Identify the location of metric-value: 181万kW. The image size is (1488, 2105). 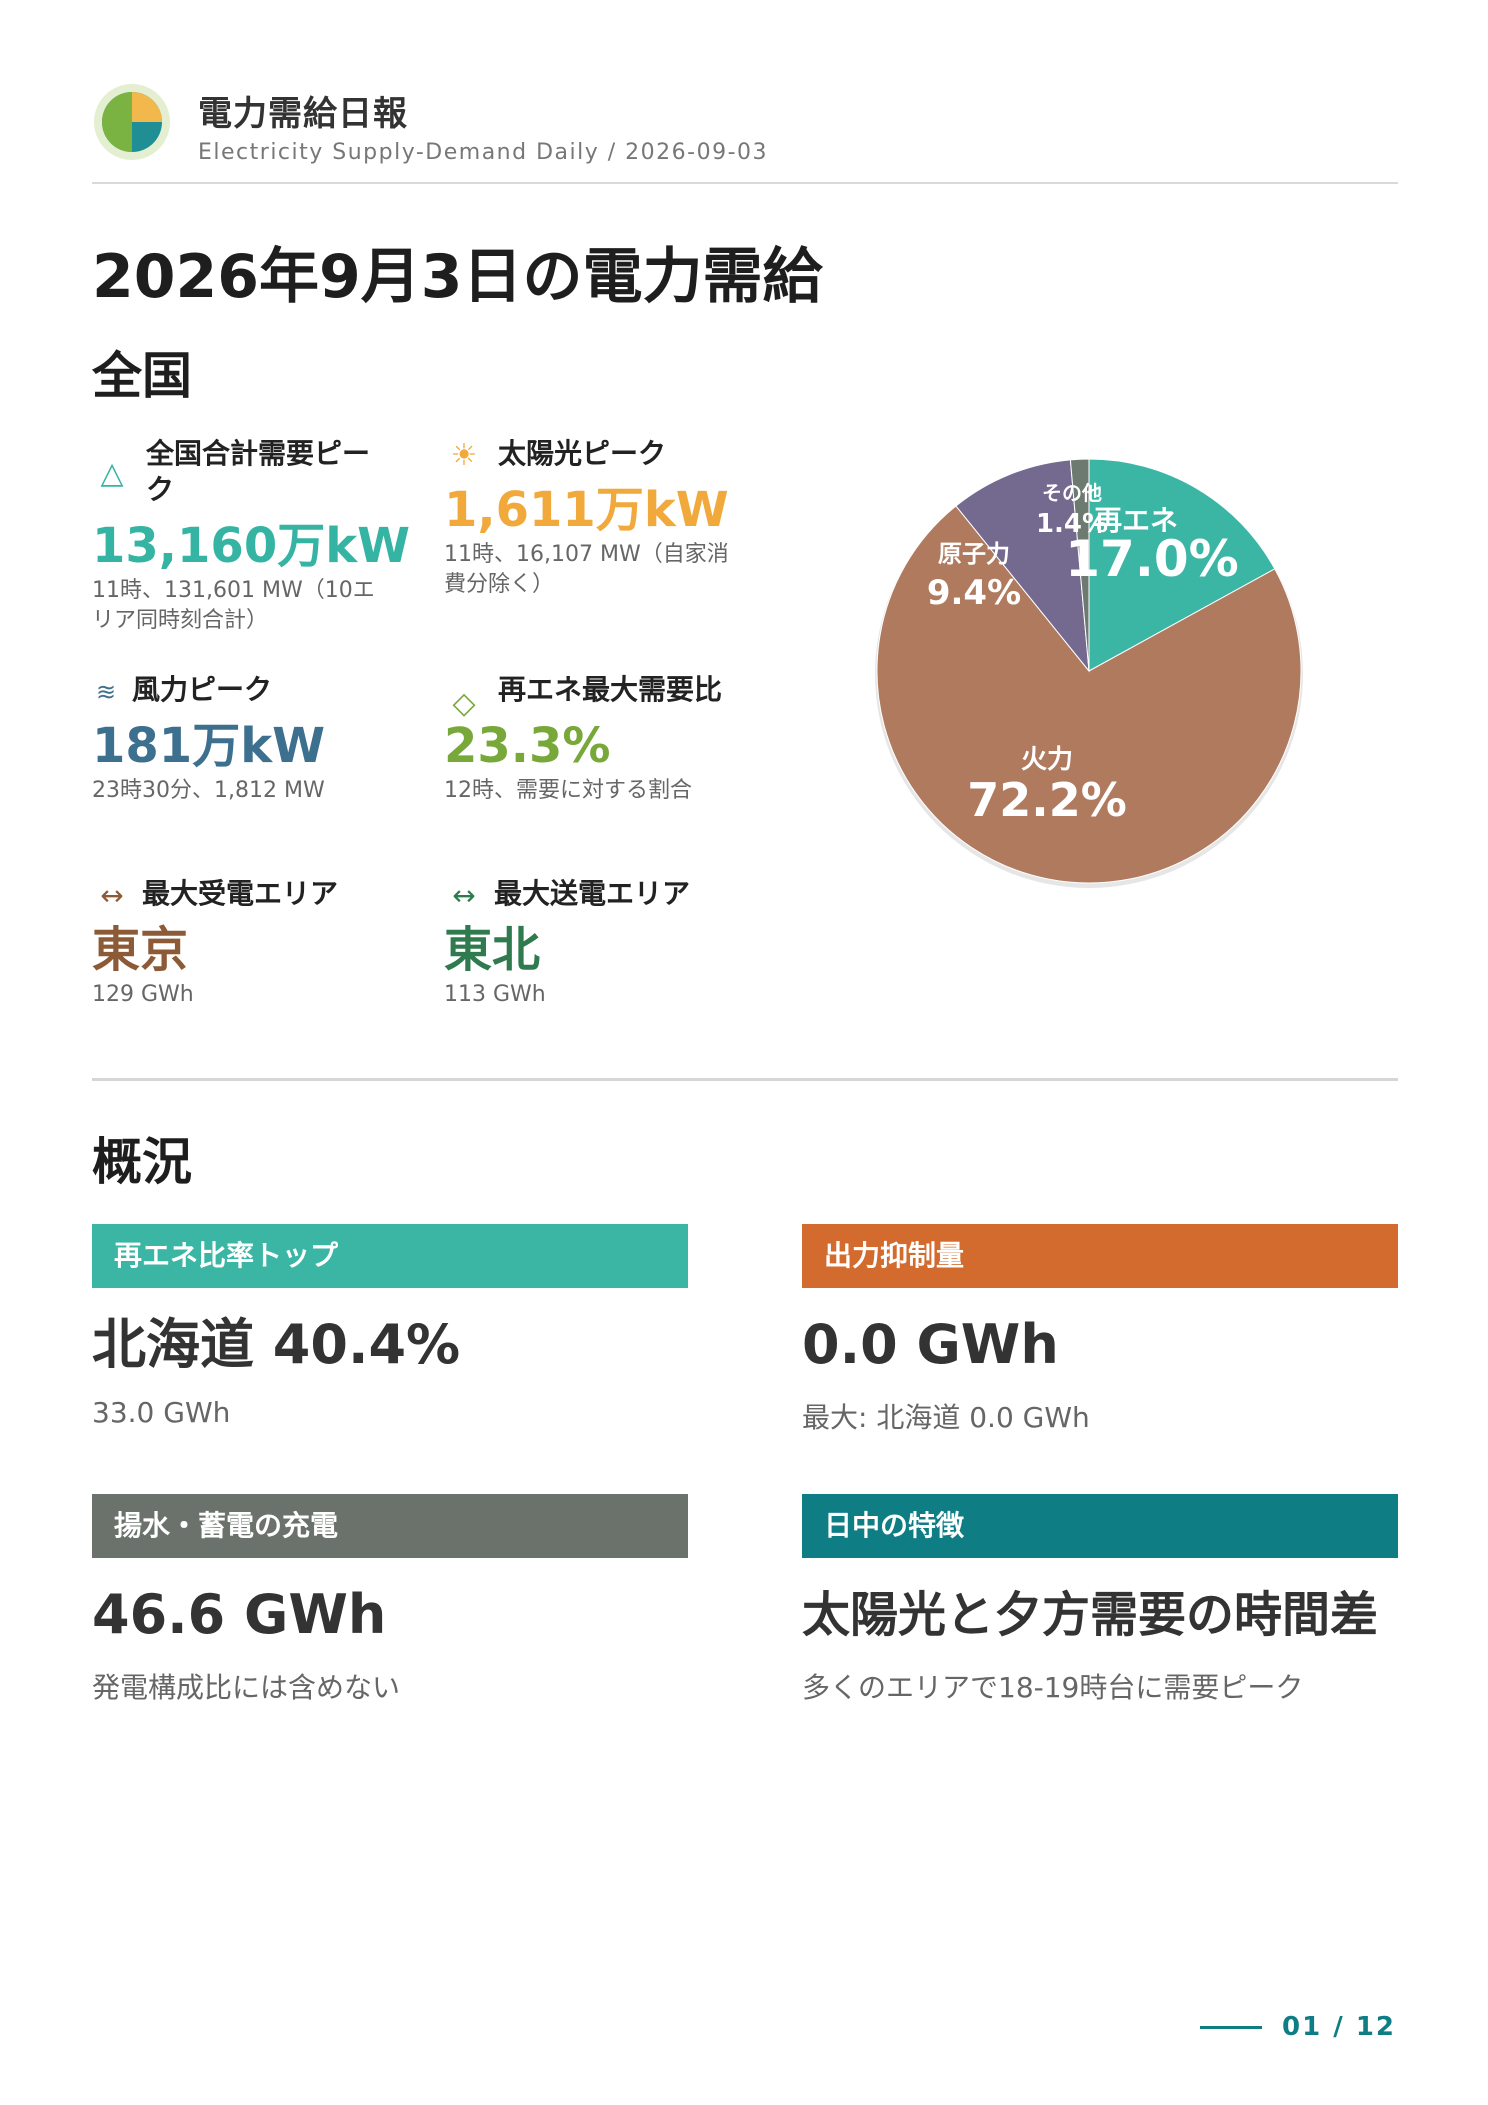
(209, 746).